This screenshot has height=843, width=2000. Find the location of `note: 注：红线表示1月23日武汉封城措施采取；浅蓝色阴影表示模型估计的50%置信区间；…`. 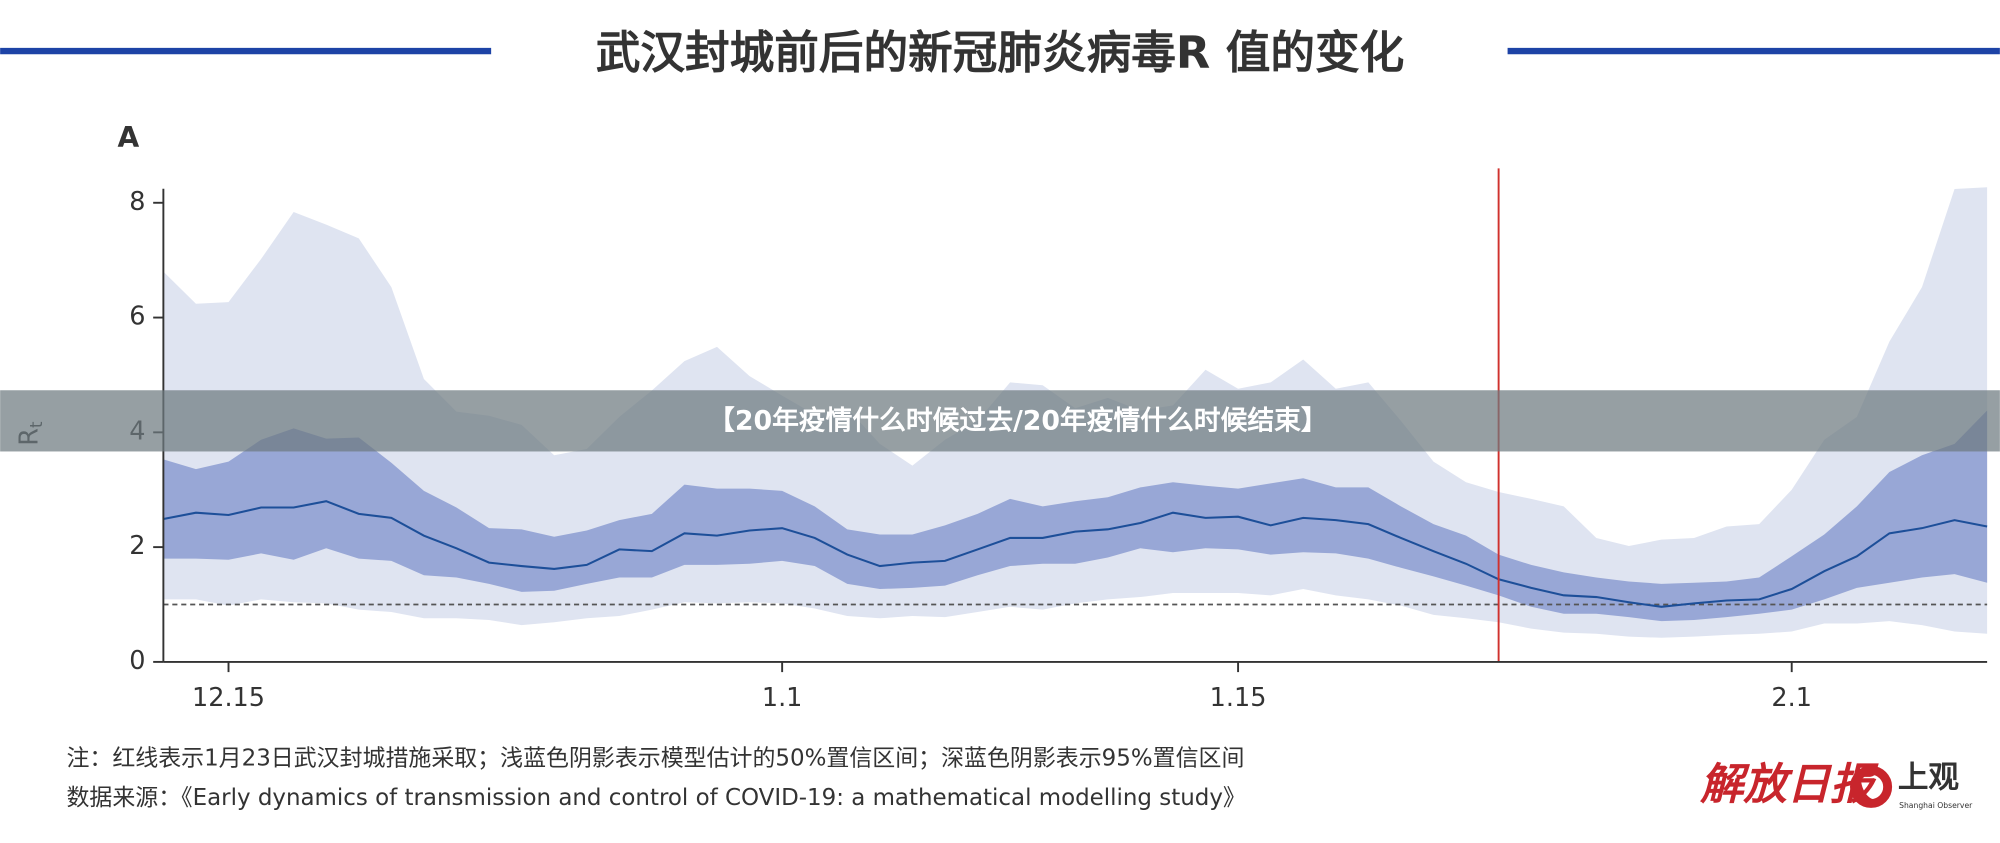

note: 注：红线表示1月23日武汉封城措施采取；浅蓝色阴影表示模型估计的50%置信区间；… is located at coordinates (655, 758).